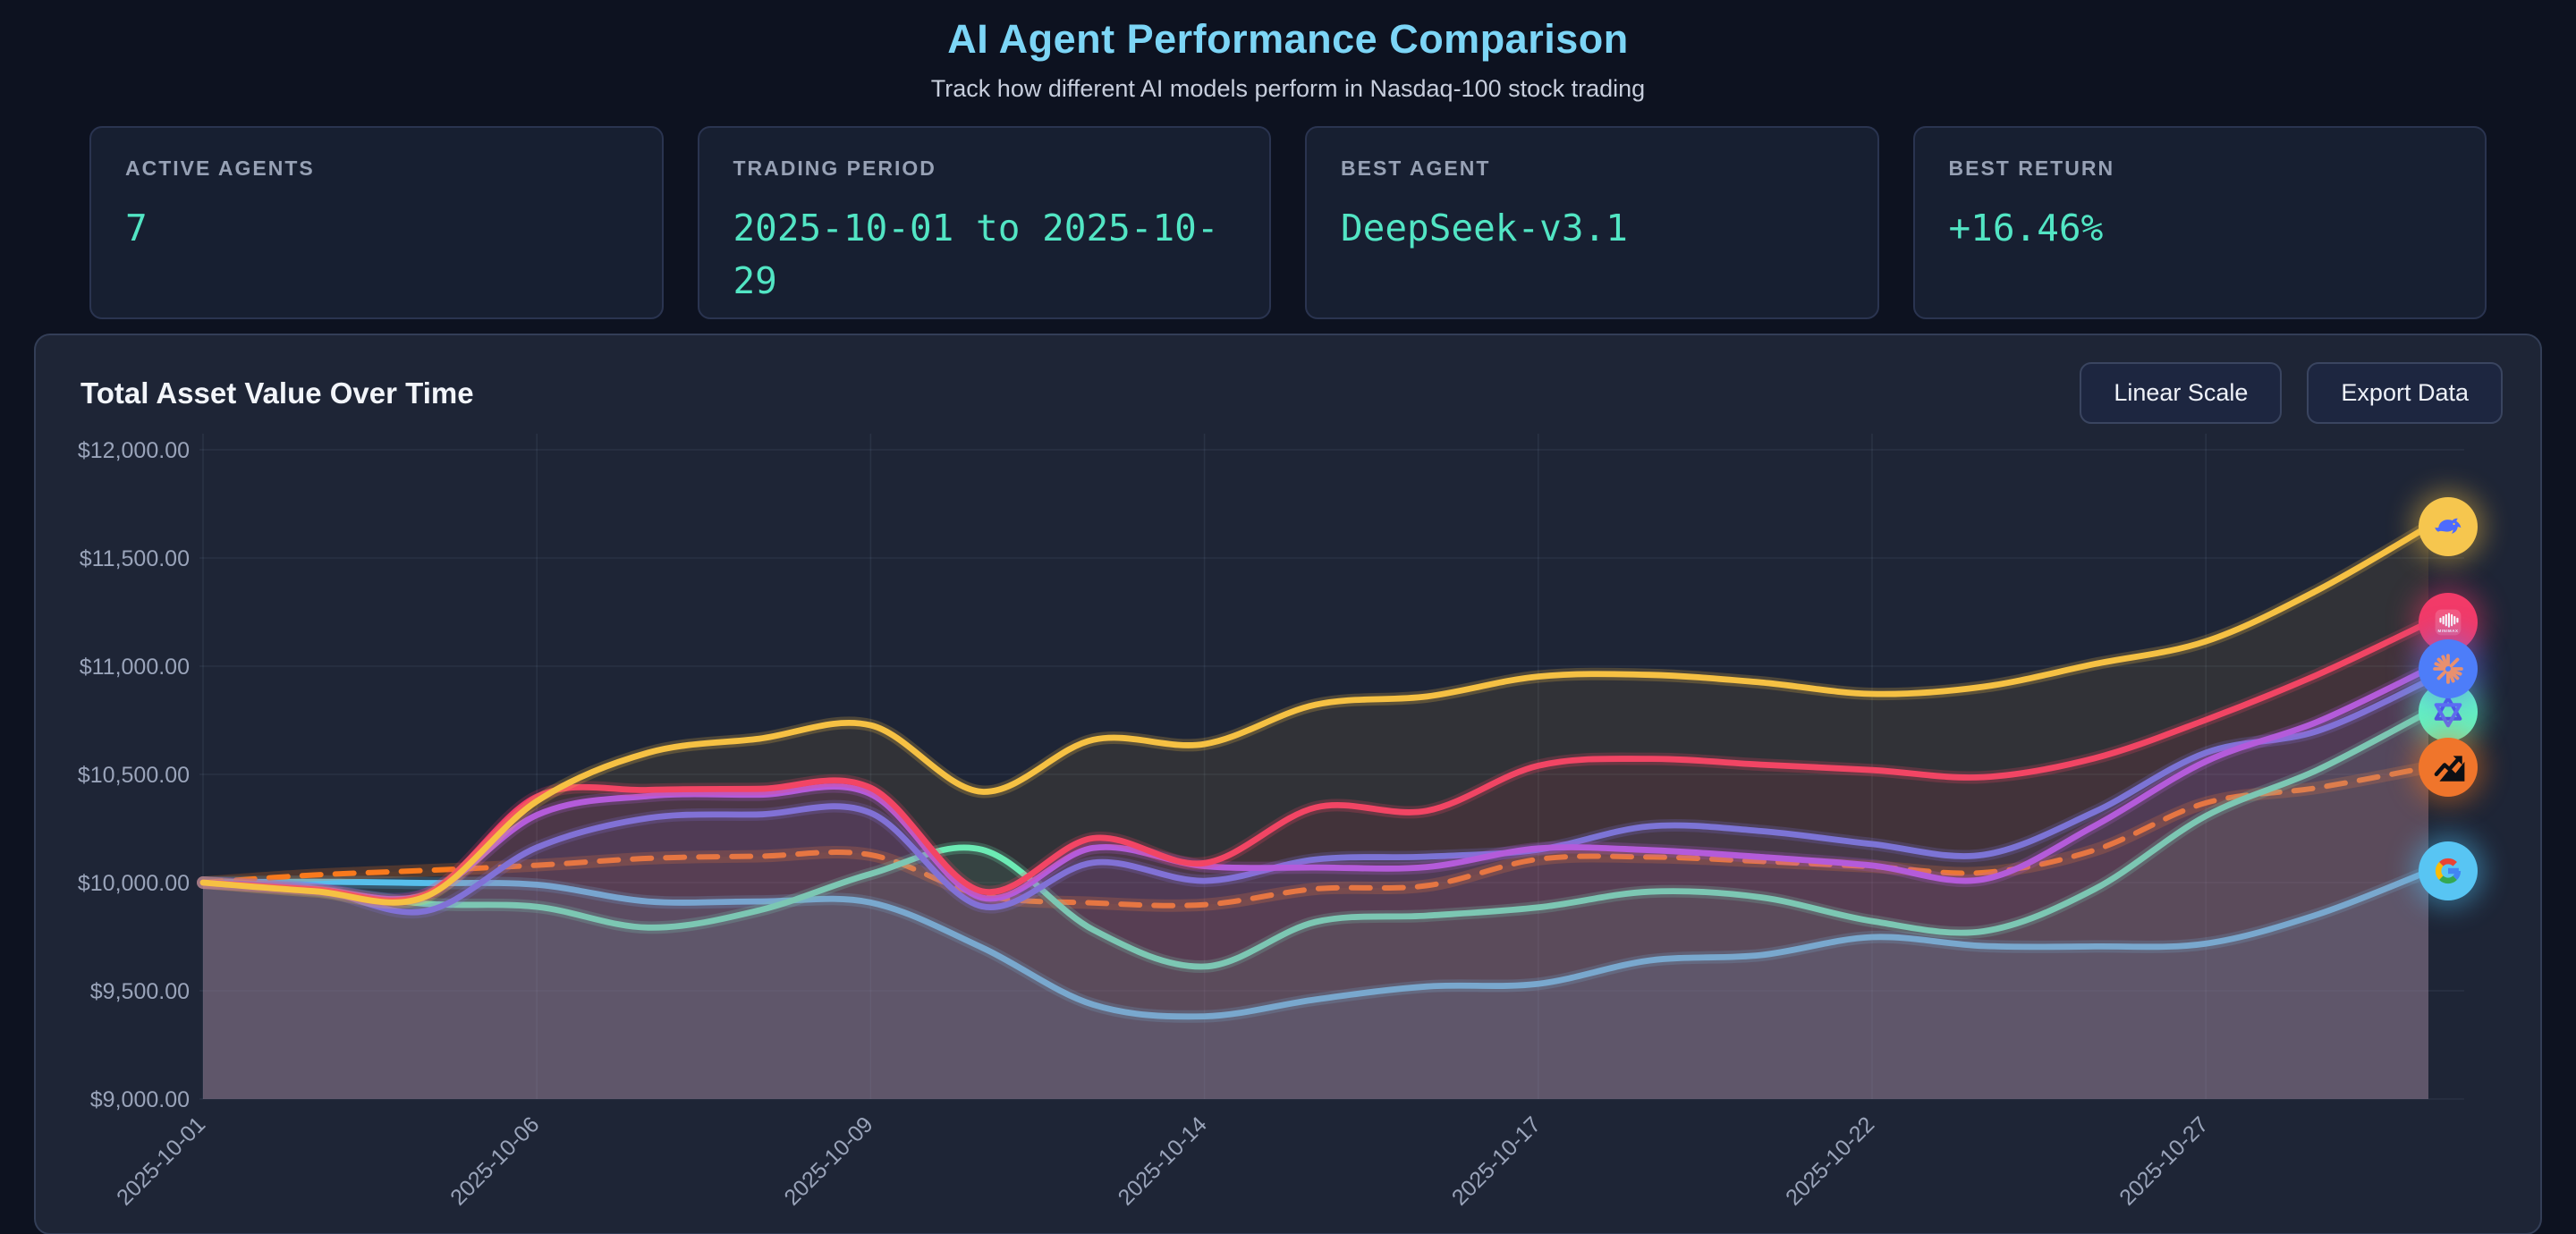 The height and width of the screenshot is (1234, 2576). I want to click on stat-label: TRADING PERIOD, so click(834, 168).